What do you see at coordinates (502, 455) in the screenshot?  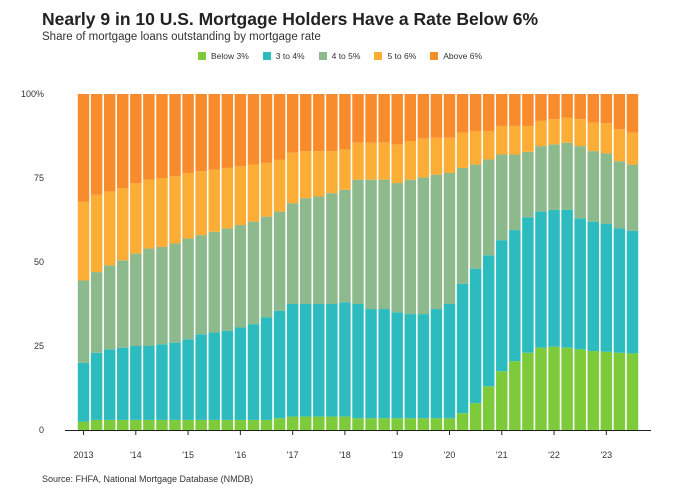 I see `x-tick-label: '21` at bounding box center [502, 455].